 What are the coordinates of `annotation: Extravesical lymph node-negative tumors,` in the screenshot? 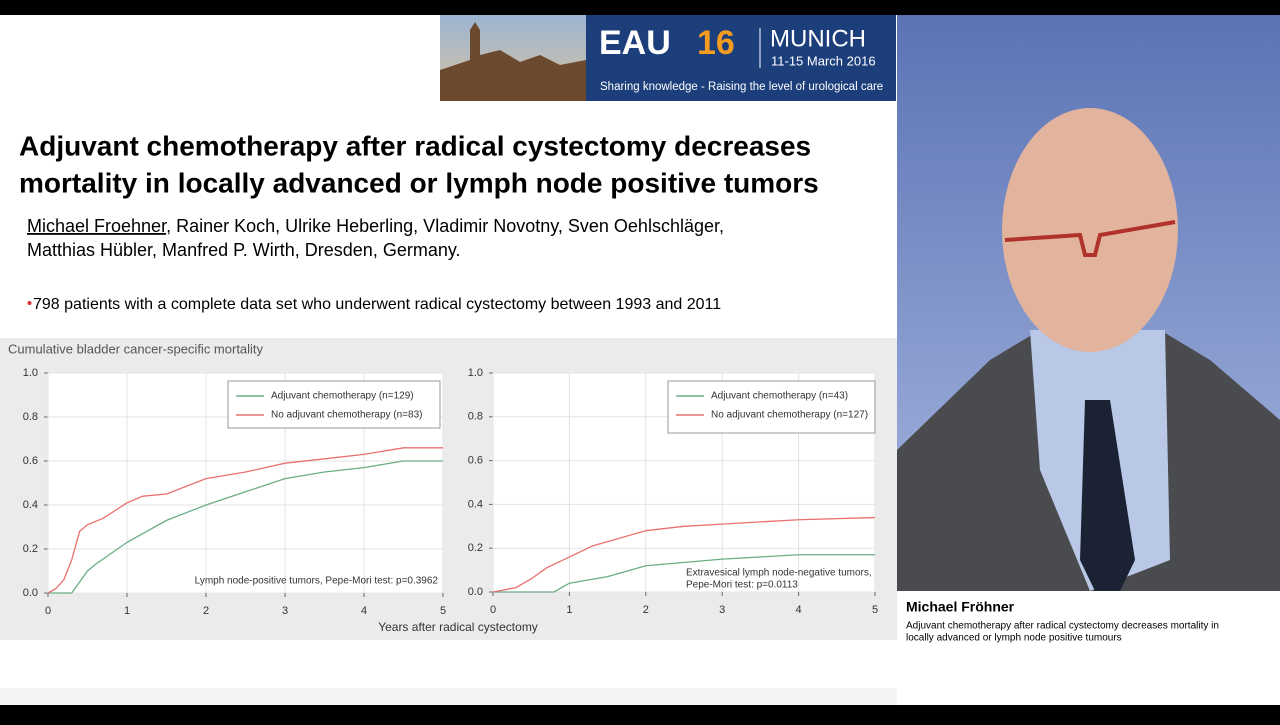 It's located at (779, 573).